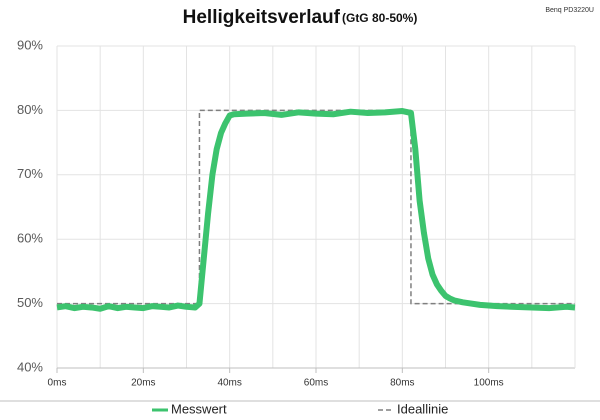 This screenshot has height=420, width=600. Describe the element at coordinates (379, 18) in the screenshot. I see `chart-subtitle: (GtG 80-50%)` at that location.